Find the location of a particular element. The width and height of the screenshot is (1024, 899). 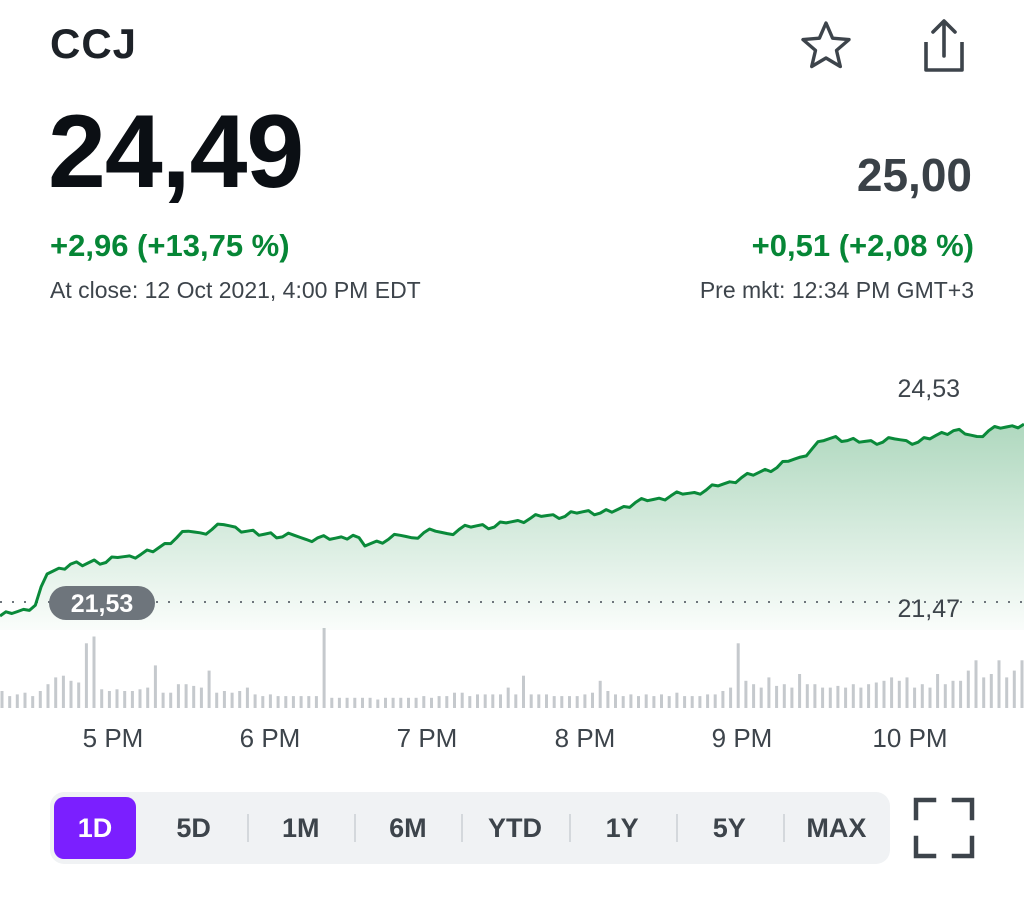

range-ytd-button: YTD is located at coordinates (514, 828).